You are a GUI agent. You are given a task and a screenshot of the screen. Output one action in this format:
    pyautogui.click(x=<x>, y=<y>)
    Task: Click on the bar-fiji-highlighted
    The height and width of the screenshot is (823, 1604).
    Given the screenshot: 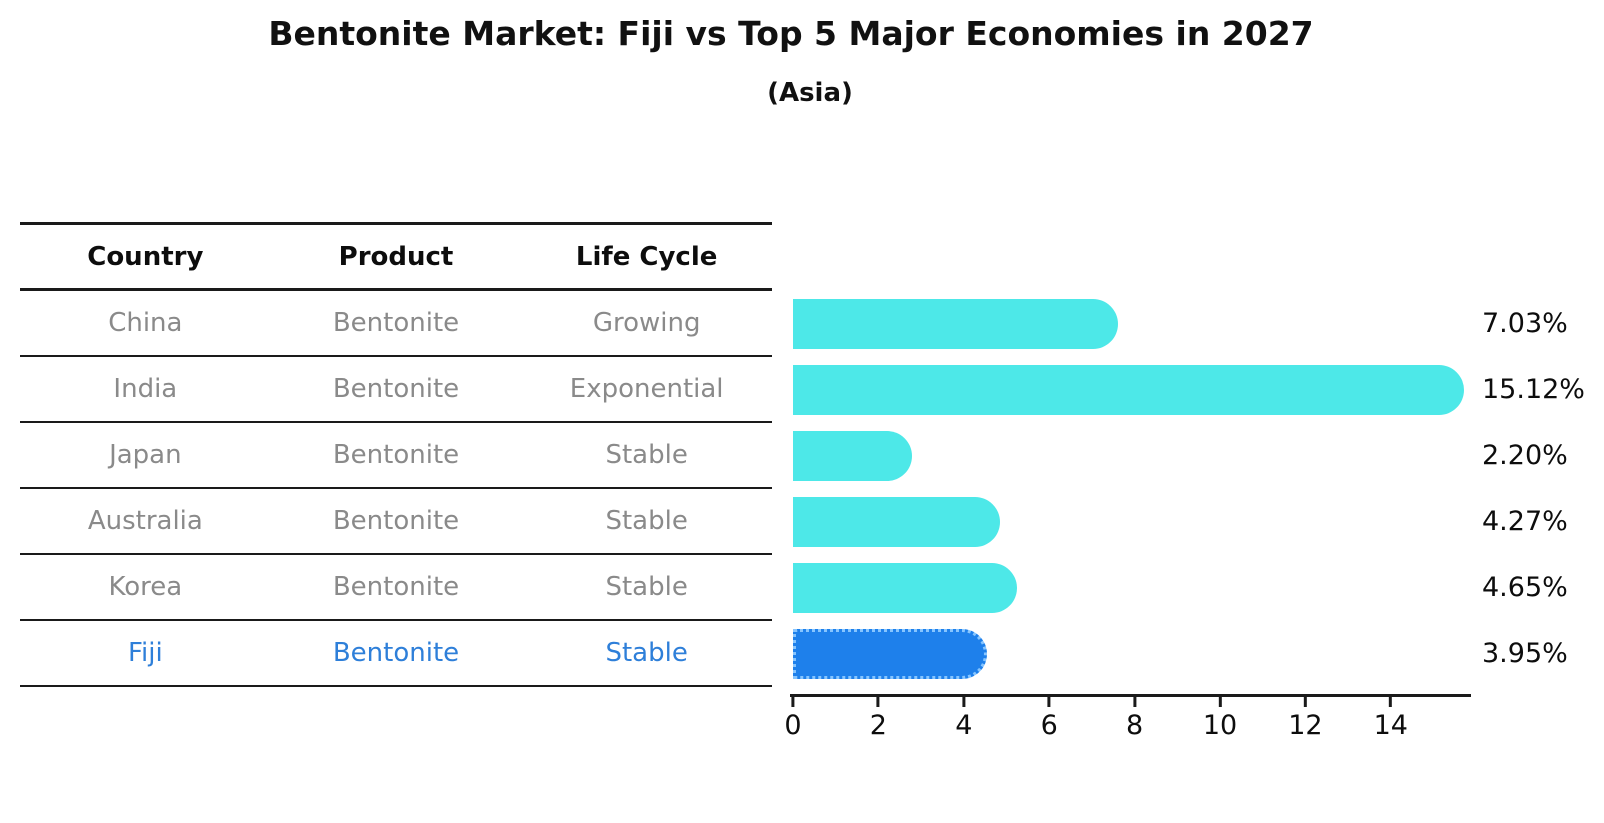 What is the action you would take?
    pyautogui.click(x=890, y=654)
    